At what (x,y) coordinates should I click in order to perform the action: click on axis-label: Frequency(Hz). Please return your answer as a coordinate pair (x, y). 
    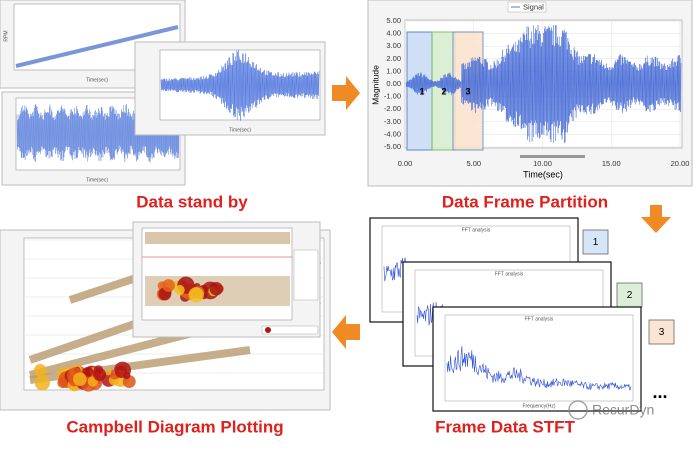
    Looking at the image, I should click on (538, 406).